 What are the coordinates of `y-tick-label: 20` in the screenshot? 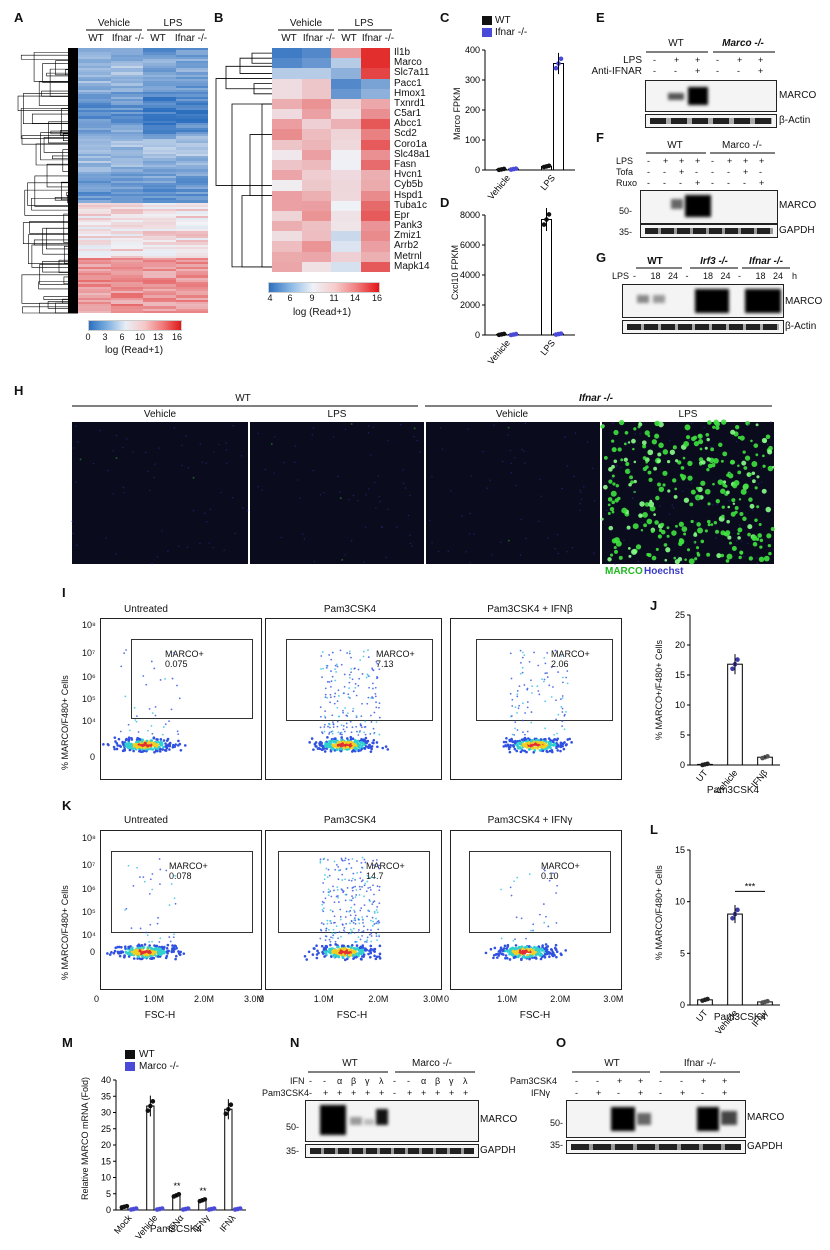 It's located at (106, 1145).